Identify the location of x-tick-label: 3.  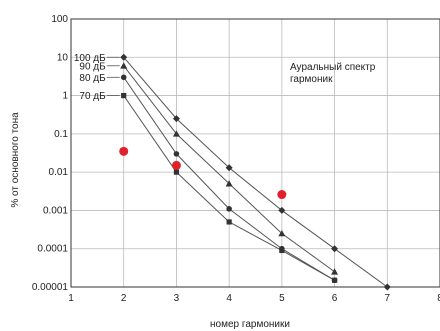
(177, 298).